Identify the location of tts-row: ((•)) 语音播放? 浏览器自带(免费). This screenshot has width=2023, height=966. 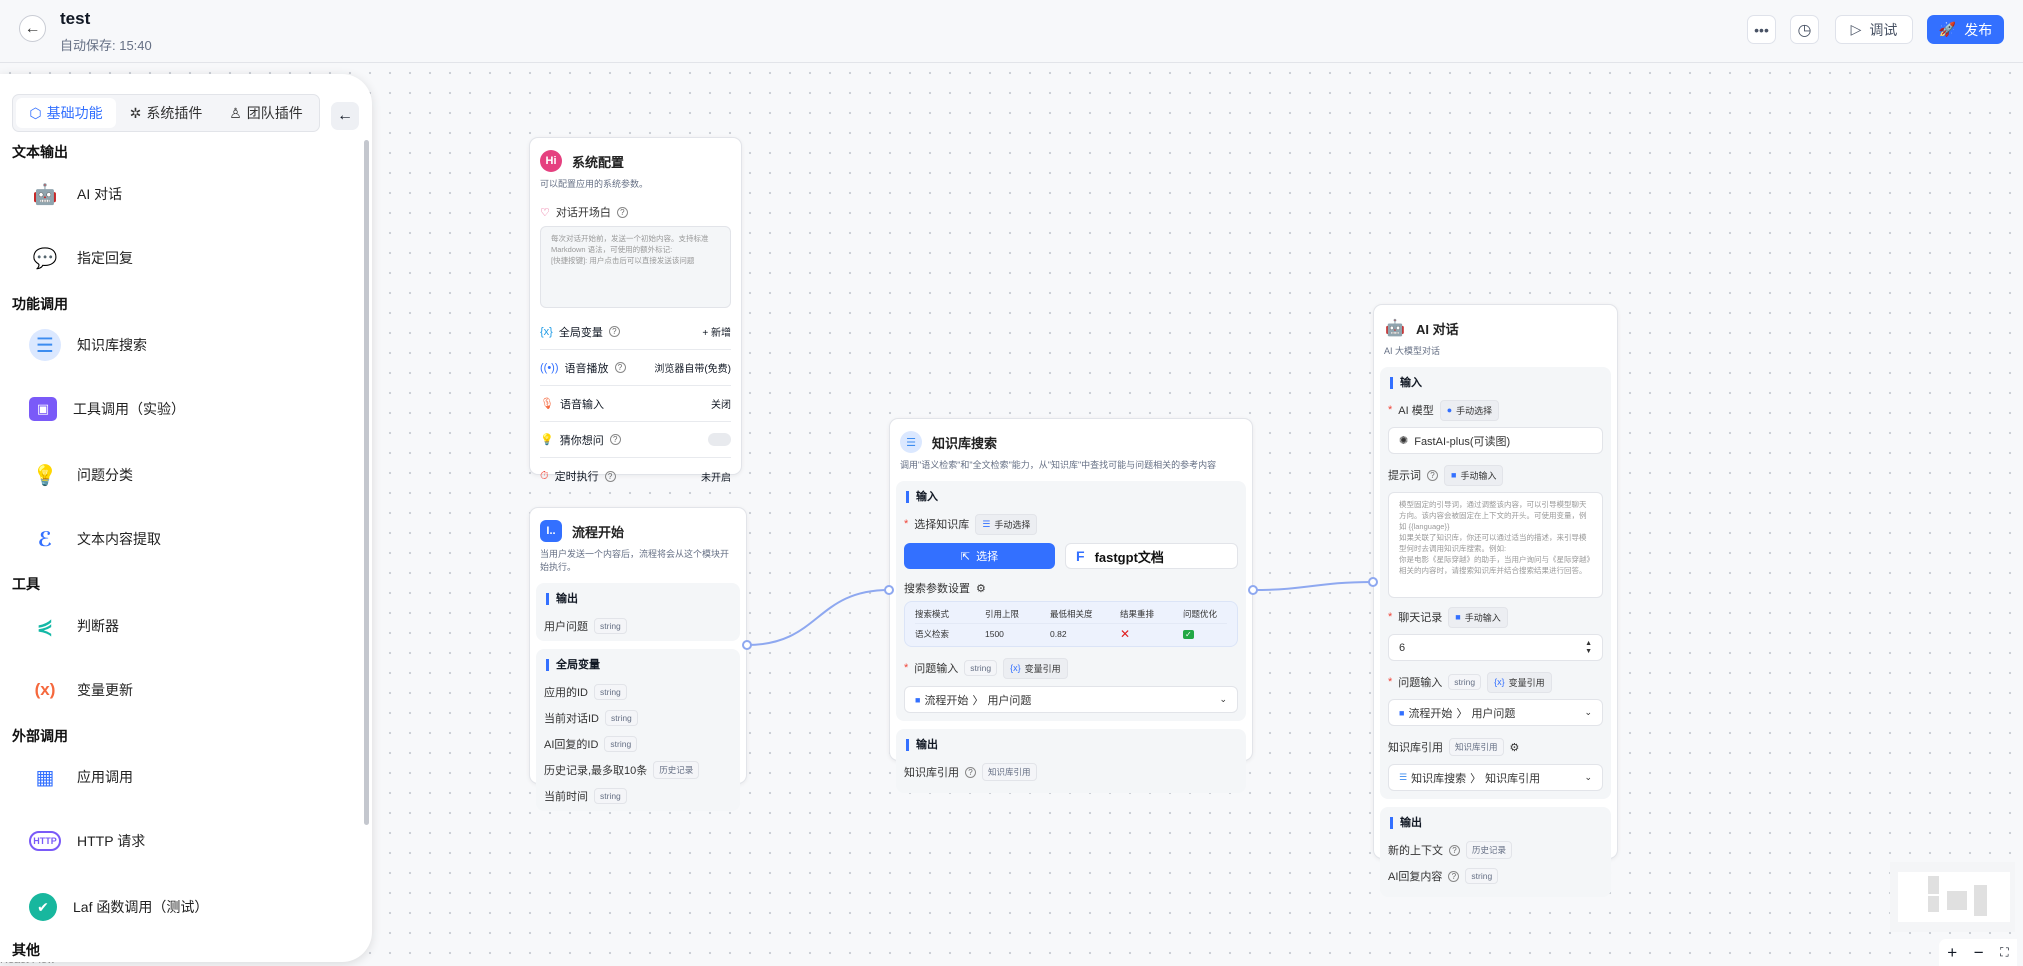
(635, 368).